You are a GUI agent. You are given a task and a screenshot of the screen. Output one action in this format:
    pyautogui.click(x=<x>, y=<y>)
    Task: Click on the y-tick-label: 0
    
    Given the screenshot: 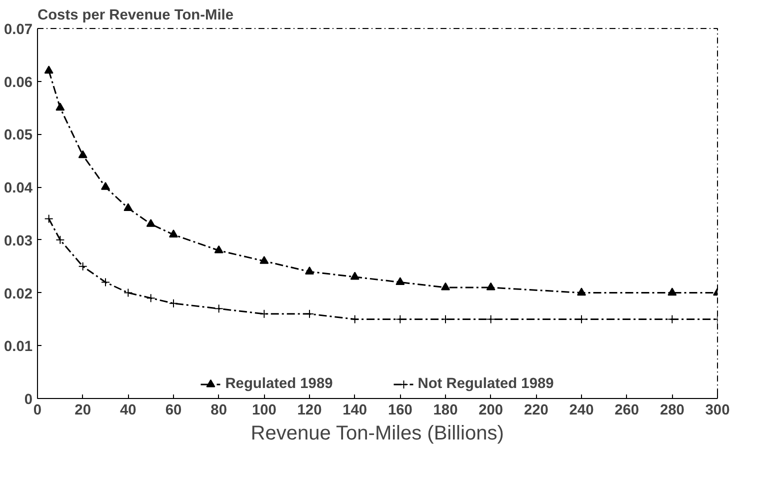 What is the action you would take?
    pyautogui.click(x=28, y=400)
    